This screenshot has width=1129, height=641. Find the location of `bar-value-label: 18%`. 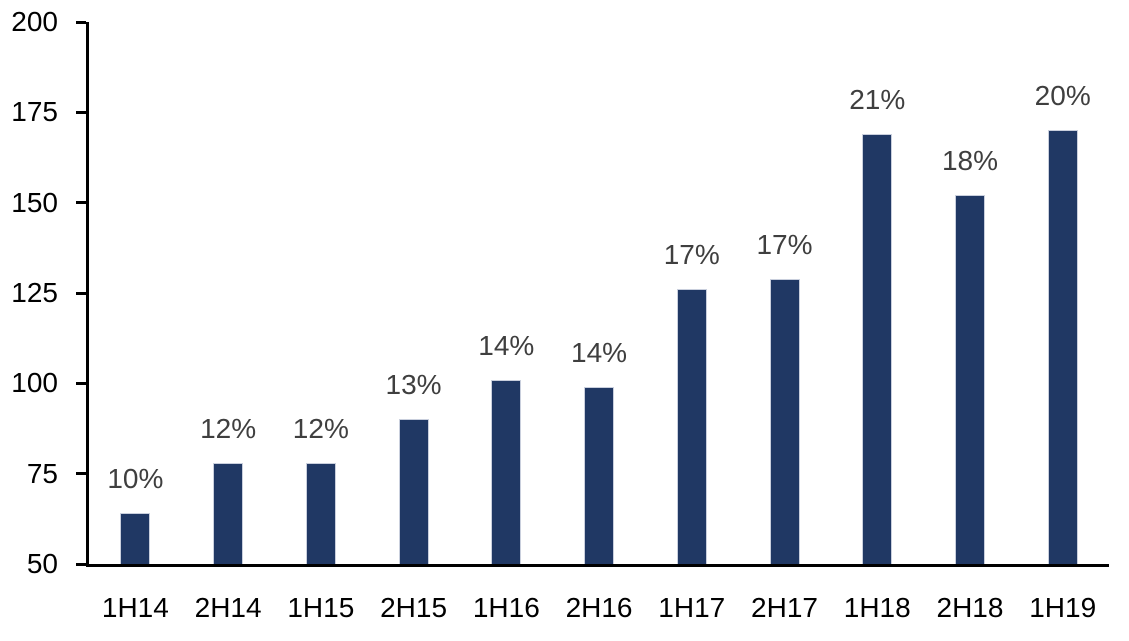

bar-value-label: 18% is located at coordinates (969, 161).